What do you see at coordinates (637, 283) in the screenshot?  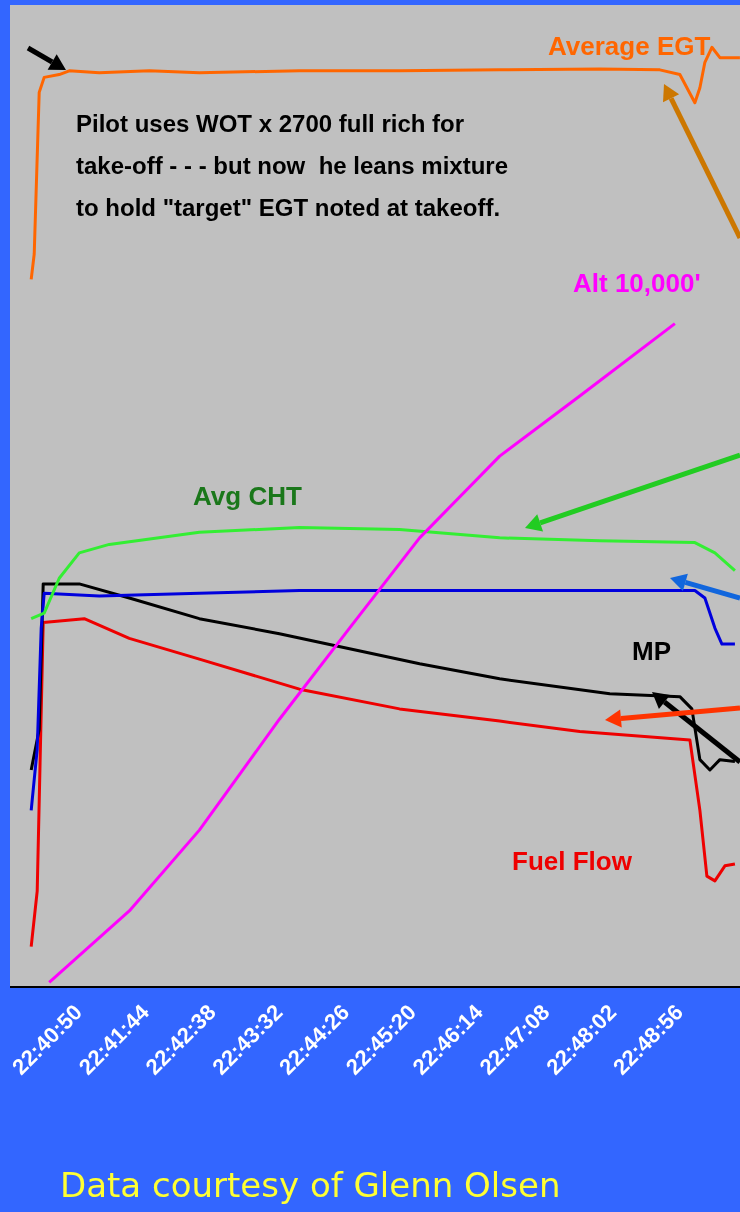 I see `series-label: Alt 10,000'` at bounding box center [637, 283].